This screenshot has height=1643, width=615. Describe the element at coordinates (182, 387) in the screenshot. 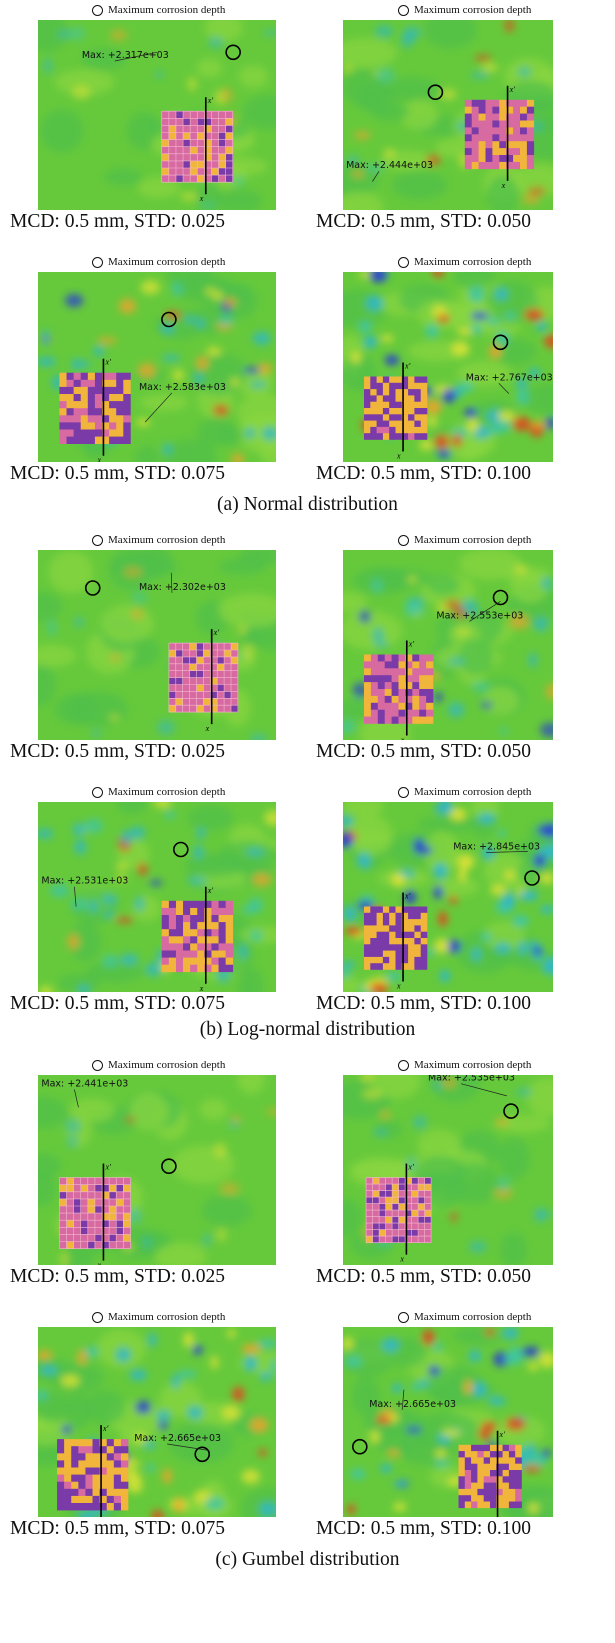

I see `max-value-label: Max: +2.583e+03` at that location.